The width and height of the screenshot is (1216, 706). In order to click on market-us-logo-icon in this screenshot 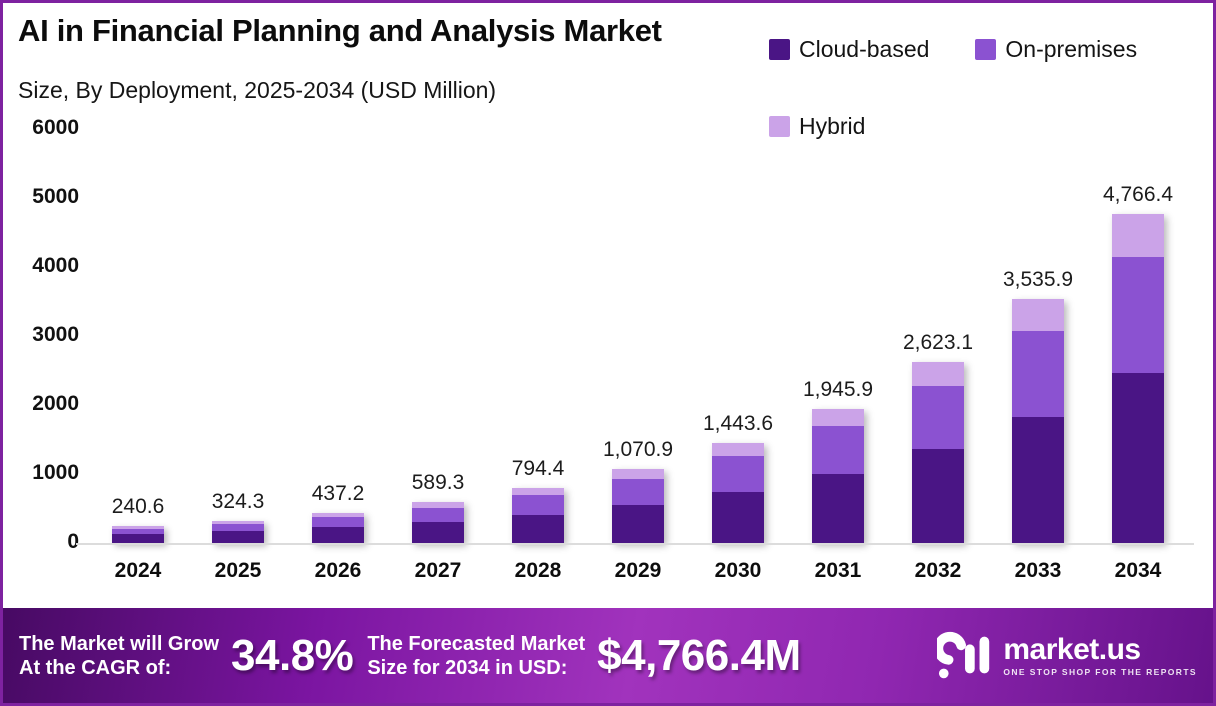, I will do `click(963, 654)`.